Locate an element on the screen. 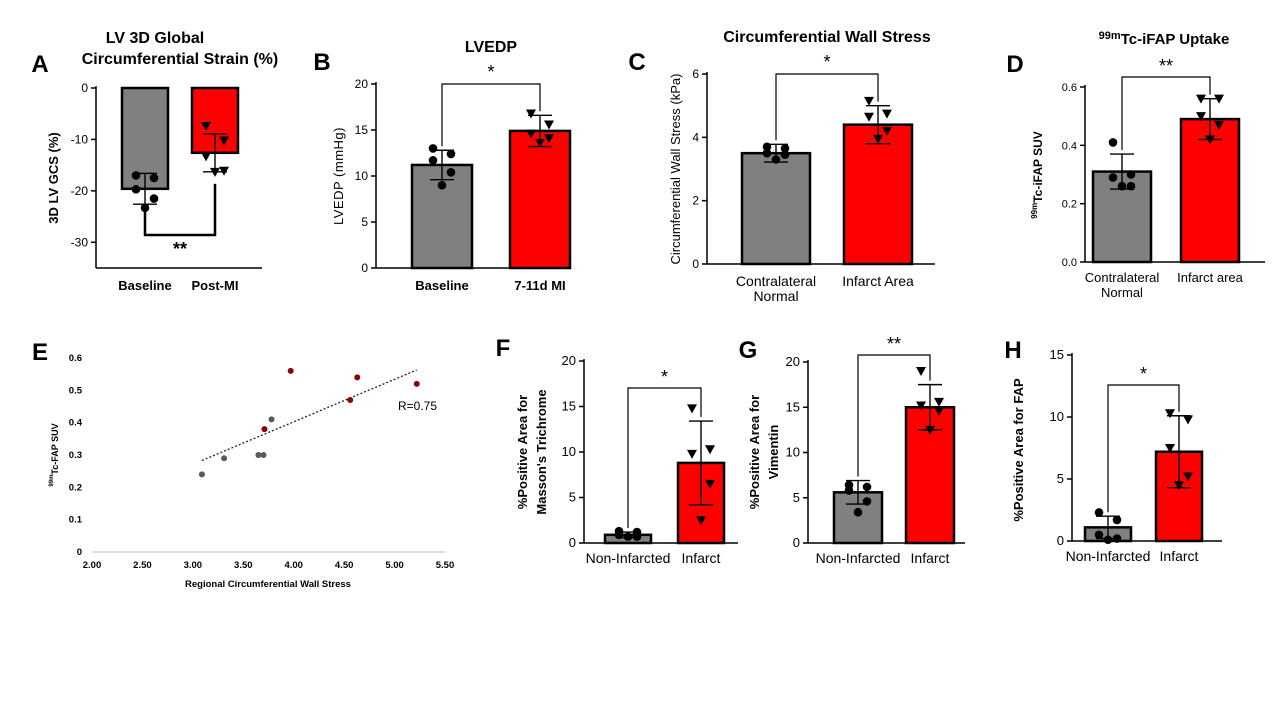 The image size is (1280, 720). y-axis-label: 99mTc-iFAP SUV is located at coordinates (1037, 175).